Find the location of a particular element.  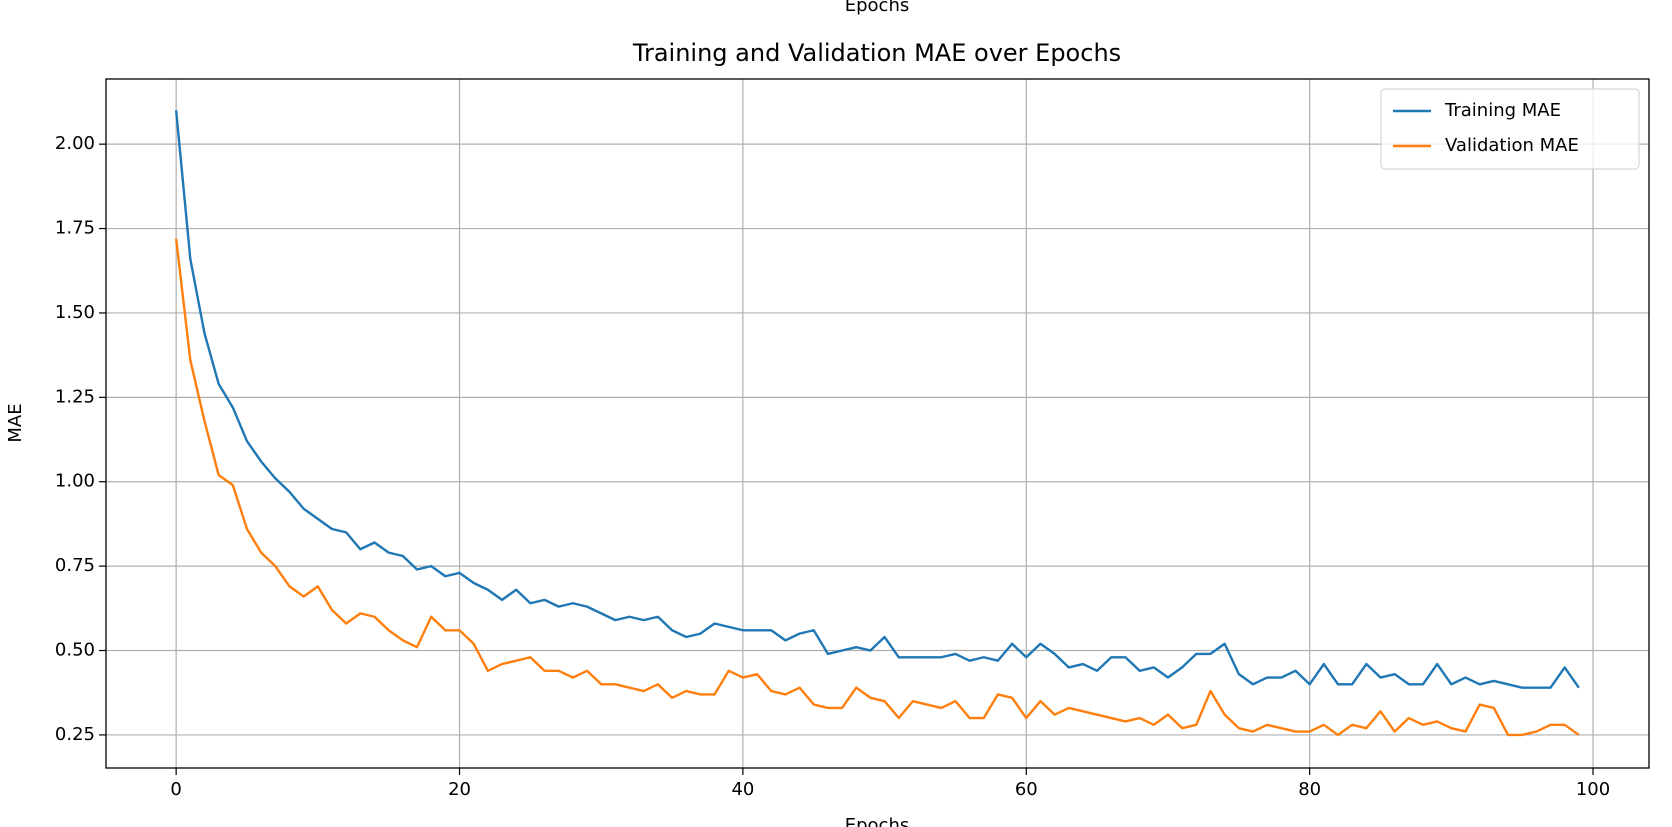

y-tick-label: 1.00 is located at coordinates (75, 481).